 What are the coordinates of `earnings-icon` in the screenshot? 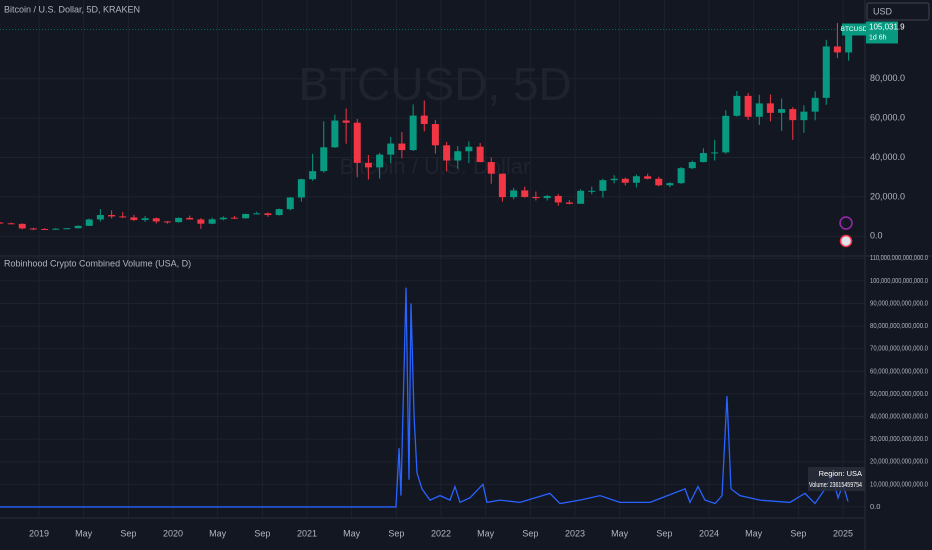 It's located at (846, 241).